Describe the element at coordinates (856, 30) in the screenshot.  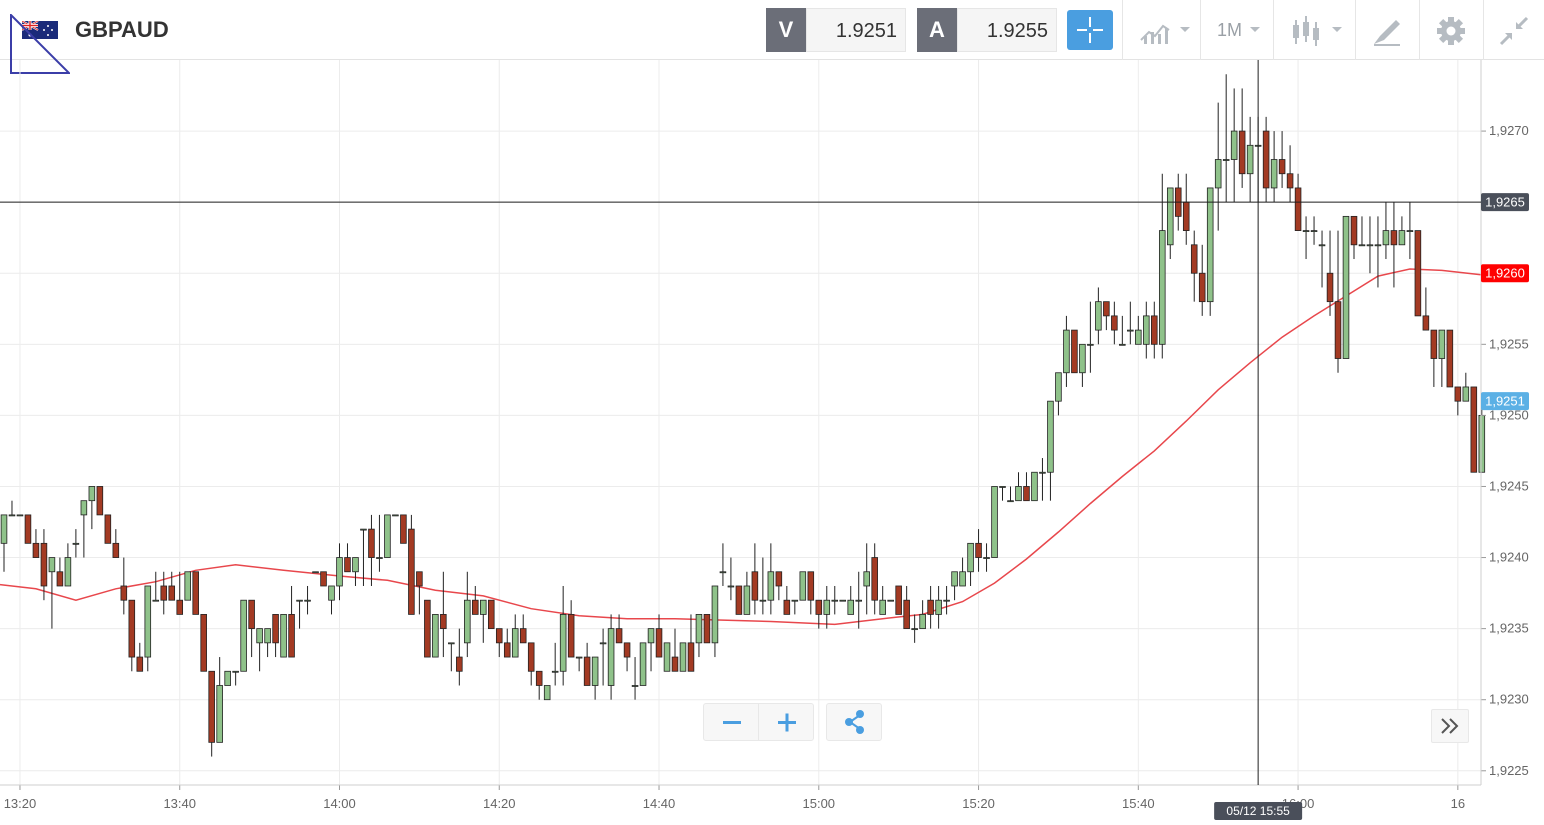
I see `sell-price: 1.9251` at that location.